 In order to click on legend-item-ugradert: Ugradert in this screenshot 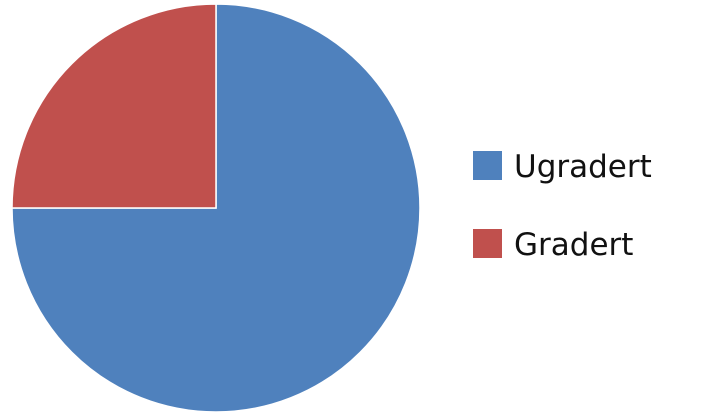, I will do `click(562, 167)`.